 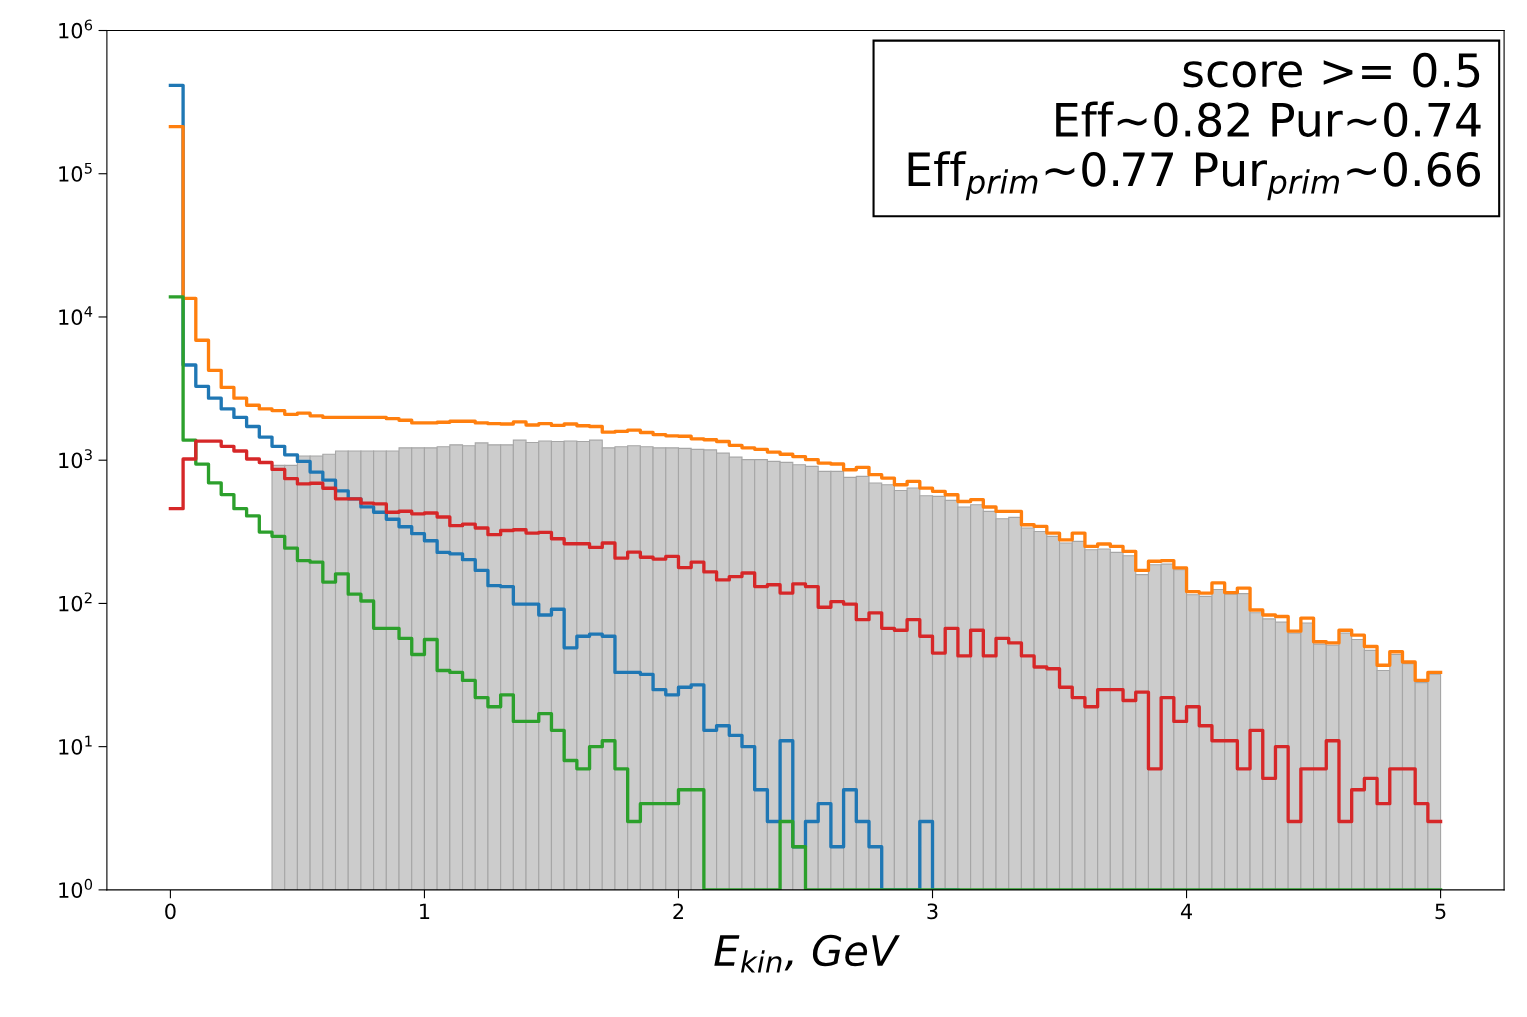 What do you see at coordinates (1440, 911) in the screenshot?
I see `x-tick-label: 5` at bounding box center [1440, 911].